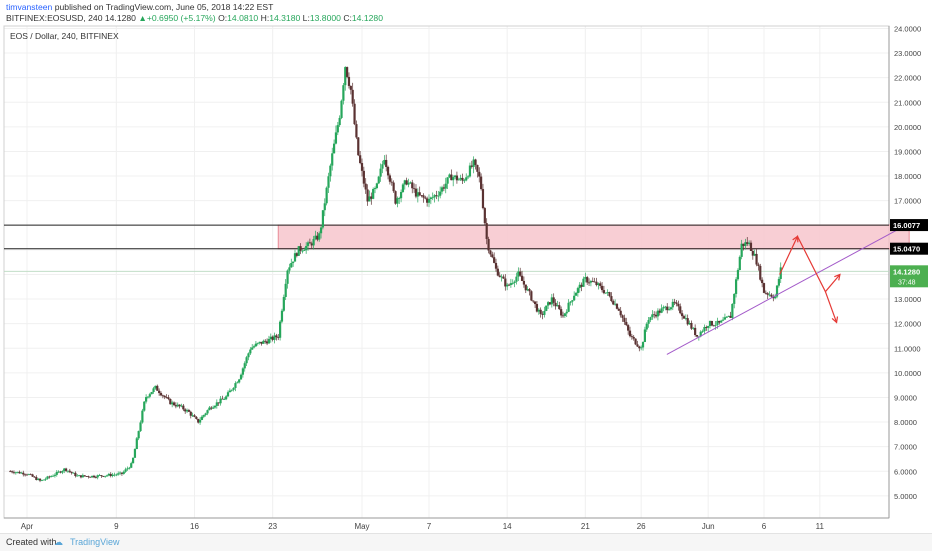 The height and width of the screenshot is (551, 932). Describe the element at coordinates (906, 249) in the screenshot. I see `level-price-label: 15.0470` at that location.